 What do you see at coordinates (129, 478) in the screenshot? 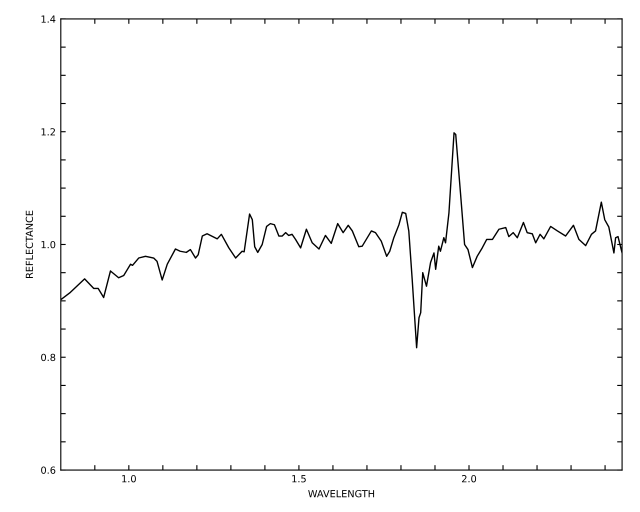
I see `x-tick-label: 1.0` at bounding box center [129, 478].